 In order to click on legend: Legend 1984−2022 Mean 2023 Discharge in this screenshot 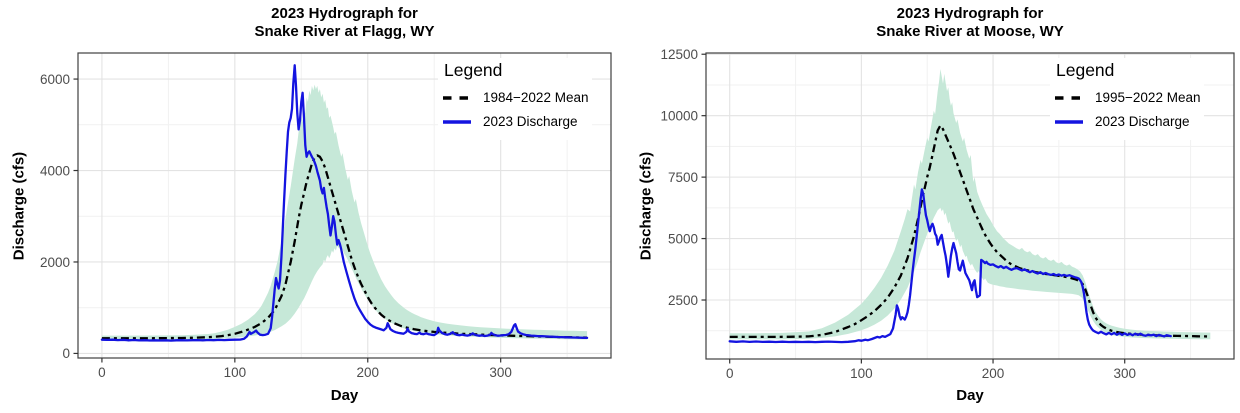, I will do `click(515, 99)`.